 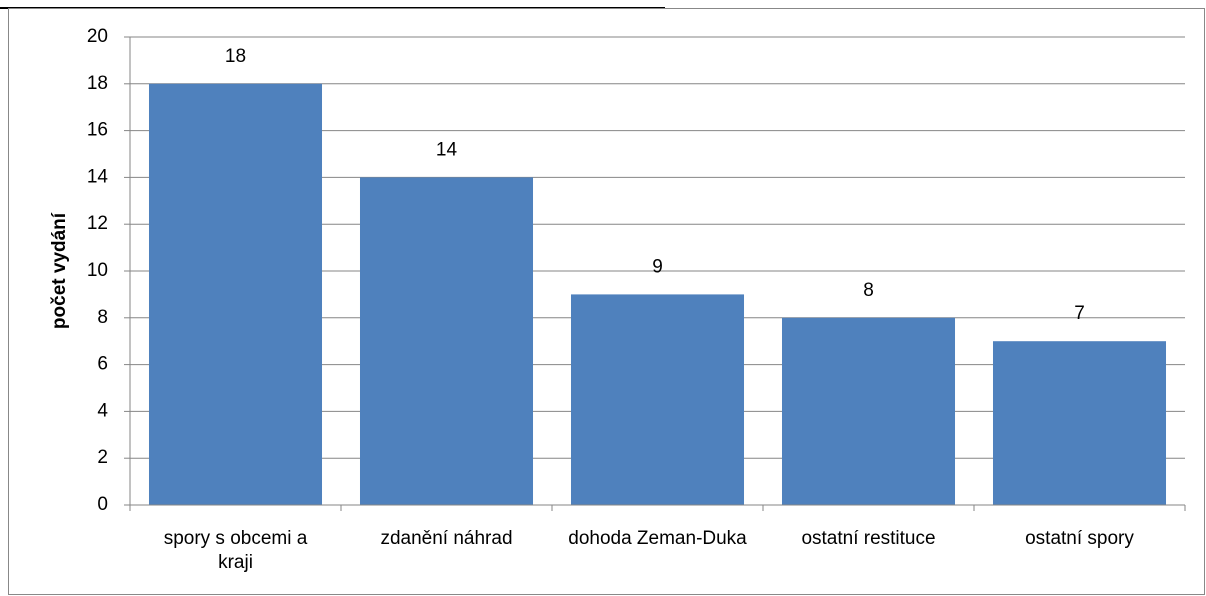 What do you see at coordinates (97, 83) in the screenshot?
I see `y-tick-label: 18` at bounding box center [97, 83].